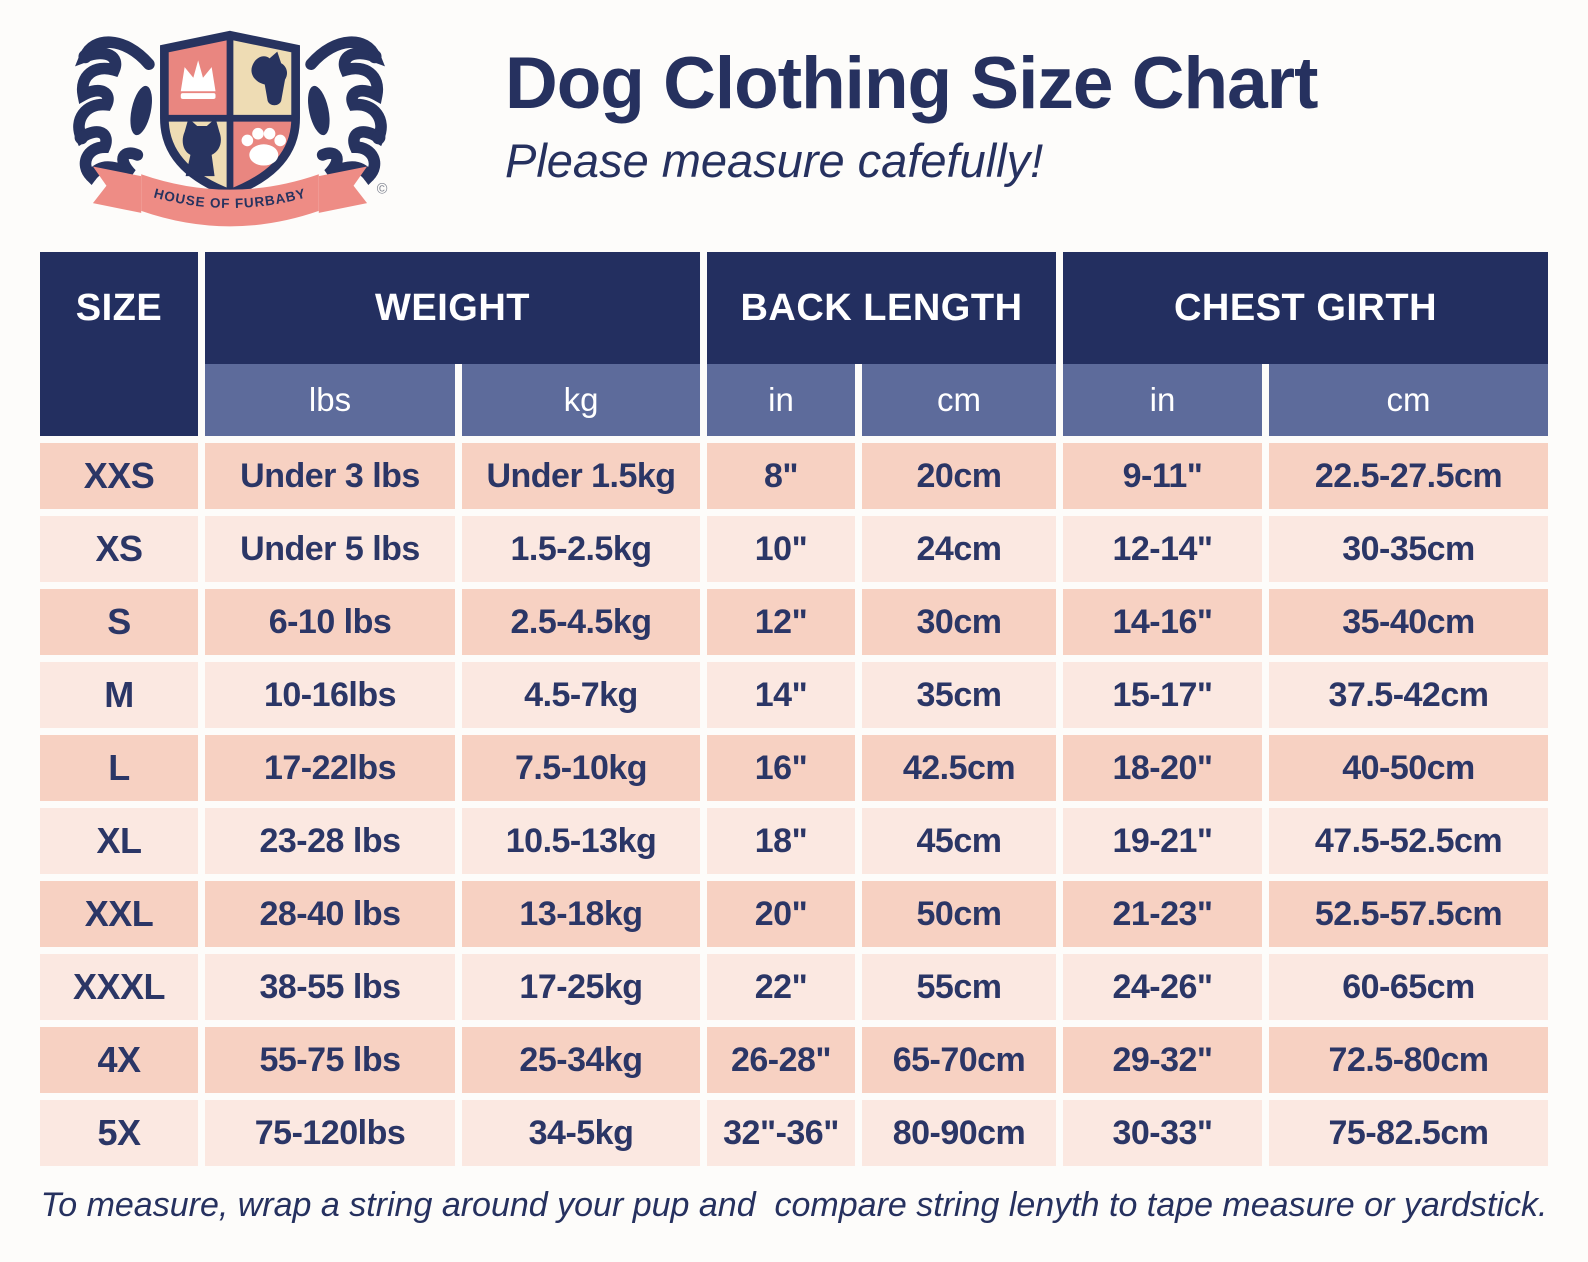 This screenshot has height=1262, width=1588. Describe the element at coordinates (581, 987) in the screenshot. I see `cell-weight-kg: 17-25kg` at that location.